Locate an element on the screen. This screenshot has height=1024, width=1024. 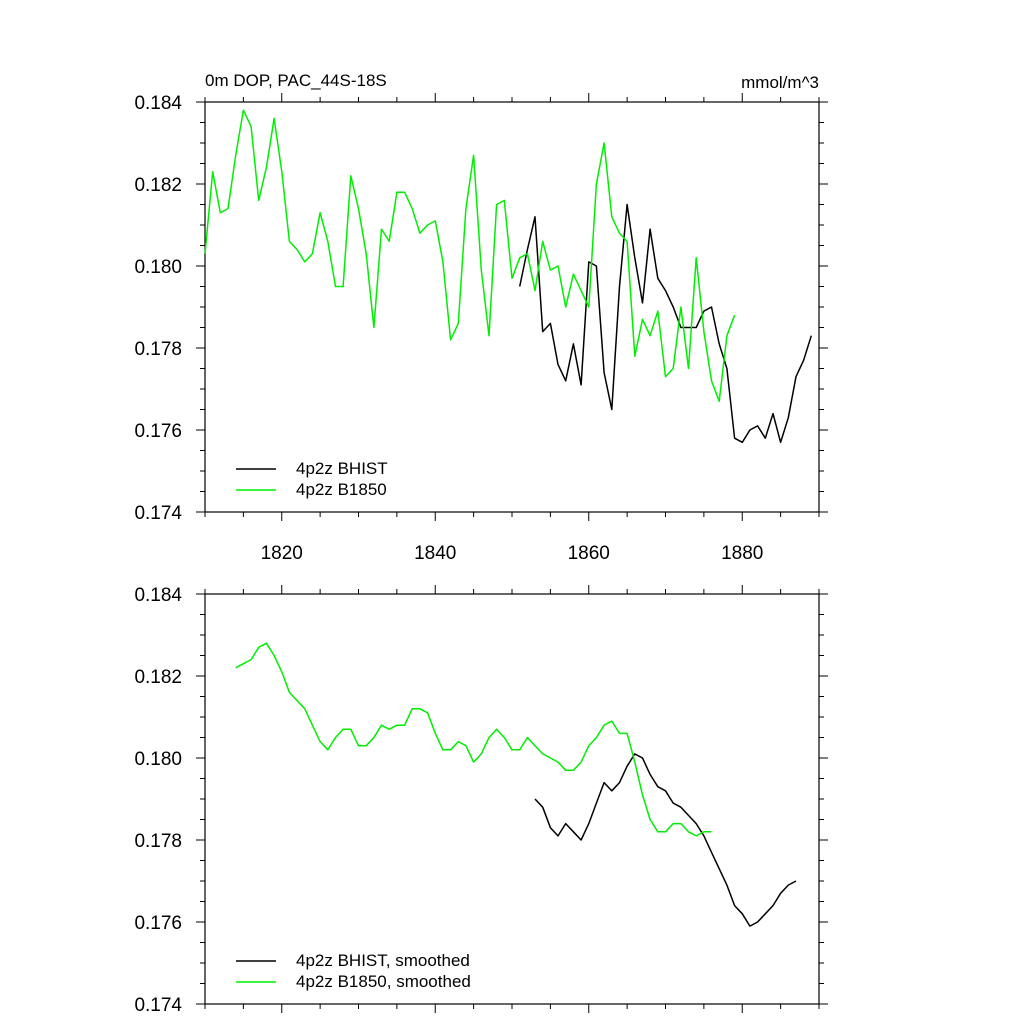
legend-label-b1850: 4p2z B1850 is located at coordinates (341, 489).